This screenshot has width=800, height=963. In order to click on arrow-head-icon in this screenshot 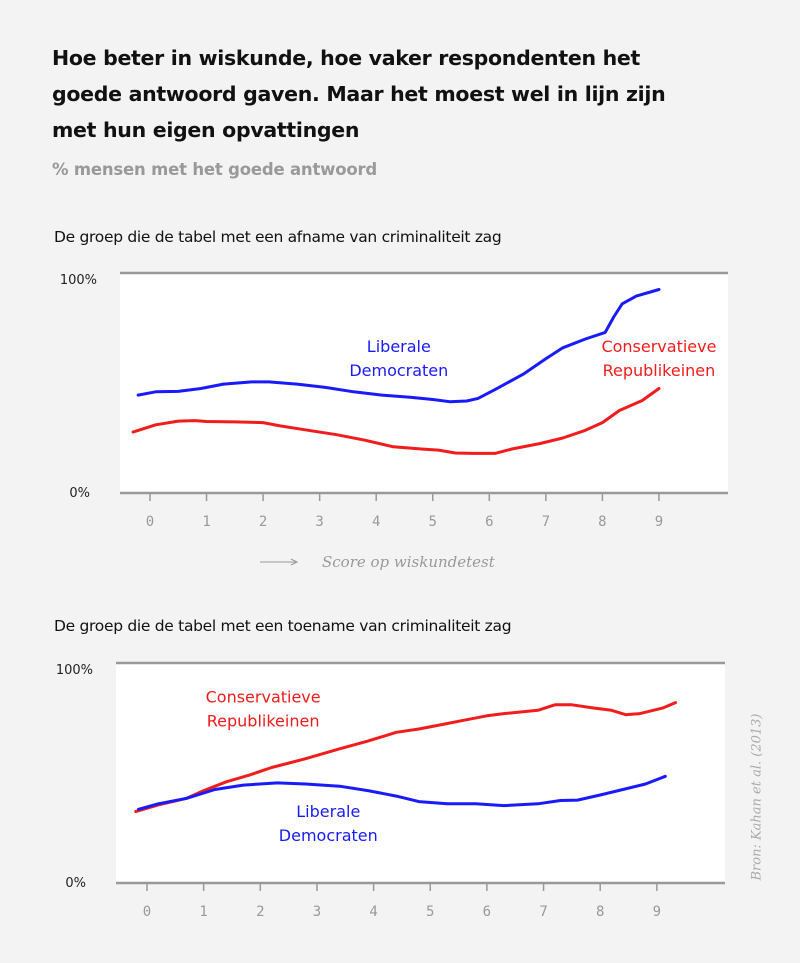, I will do `click(294, 562)`.